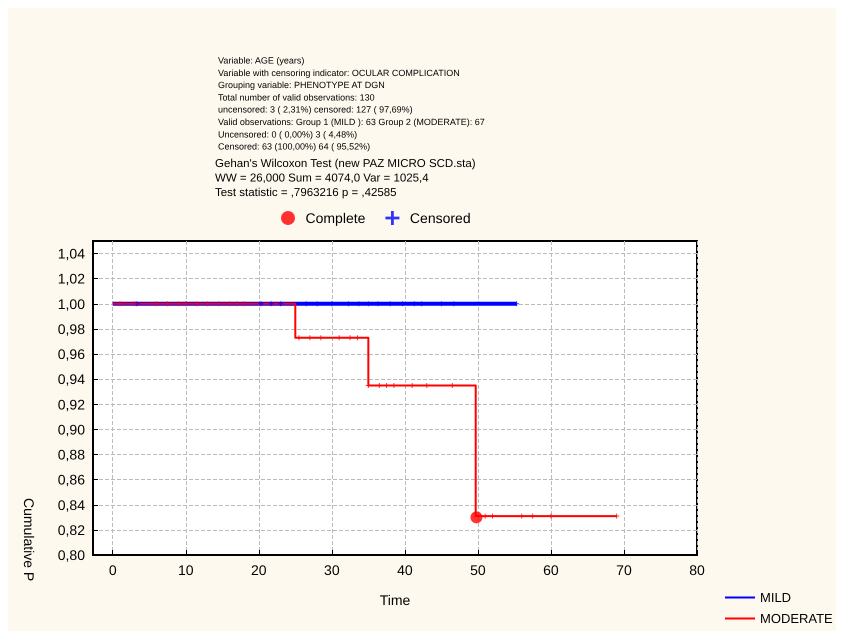 The width and height of the screenshot is (844, 639). Describe the element at coordinates (296, 97) in the screenshot. I see `text: Total number of valid observations: 130` at that location.